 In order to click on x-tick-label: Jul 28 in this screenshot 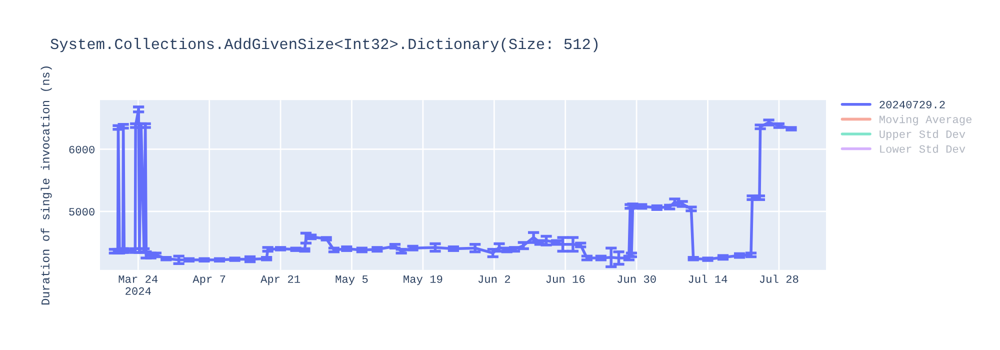, I will do `click(779, 278)`.